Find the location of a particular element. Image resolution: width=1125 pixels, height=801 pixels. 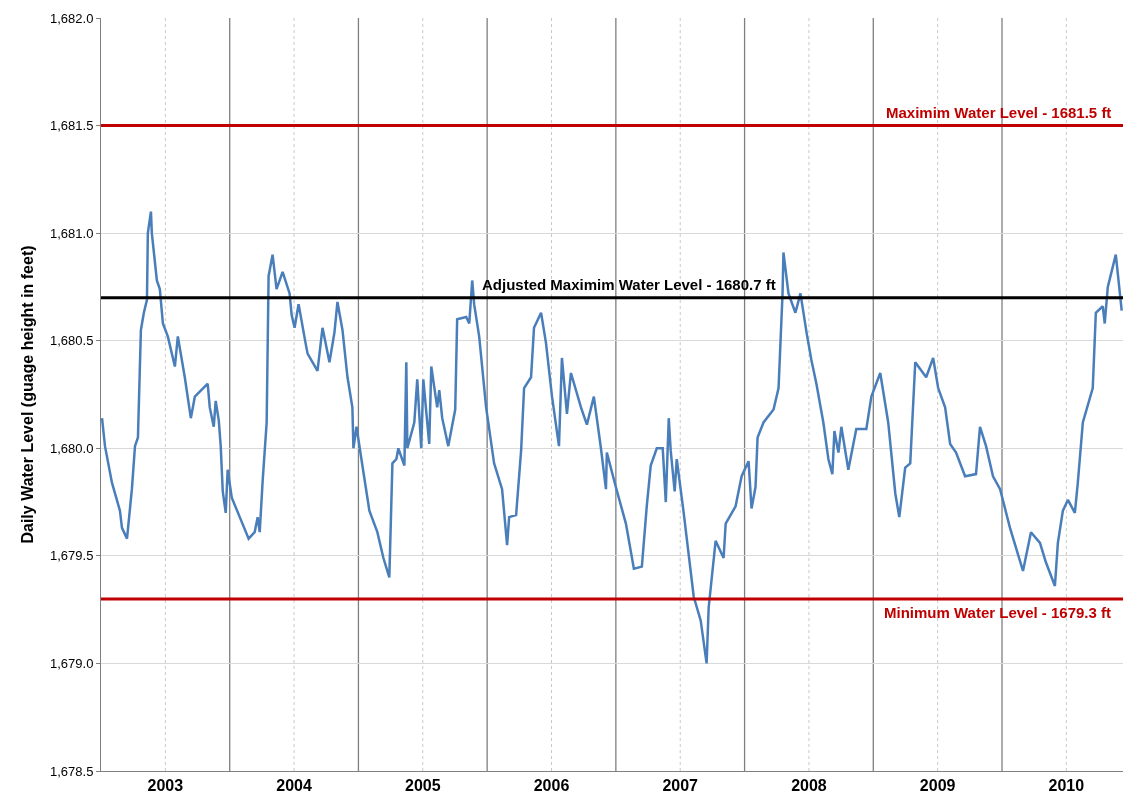

x-tick-label: 2008 is located at coordinates (809, 786).